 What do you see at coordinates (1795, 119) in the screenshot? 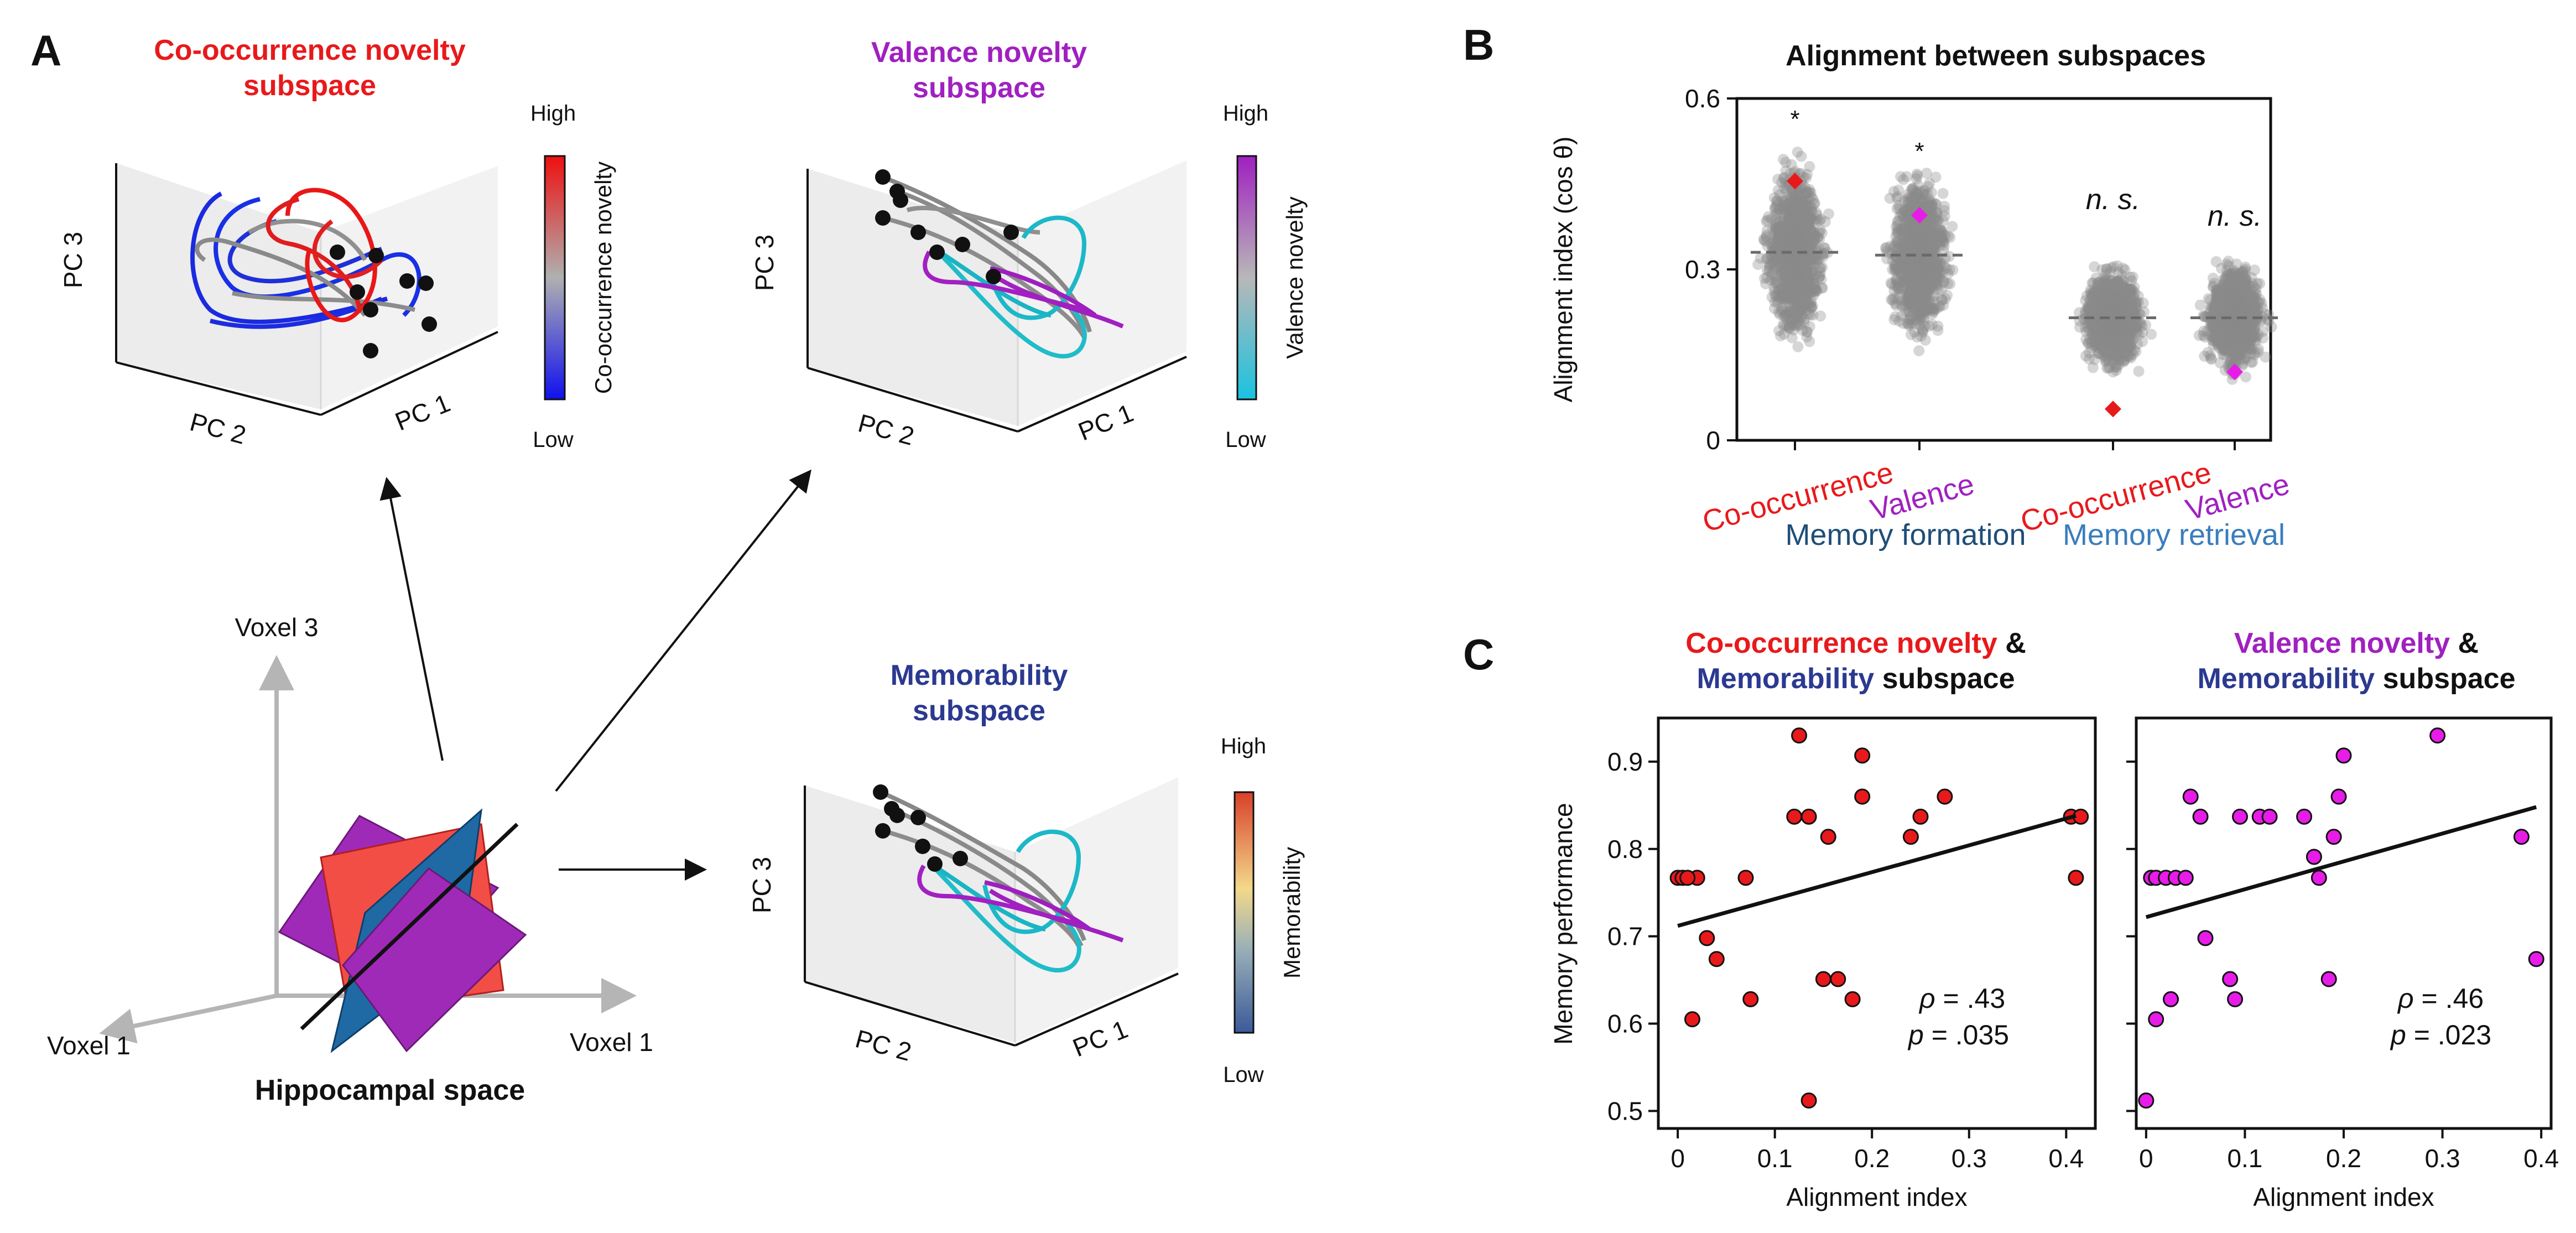
I see `significance-label: *` at bounding box center [1795, 119].